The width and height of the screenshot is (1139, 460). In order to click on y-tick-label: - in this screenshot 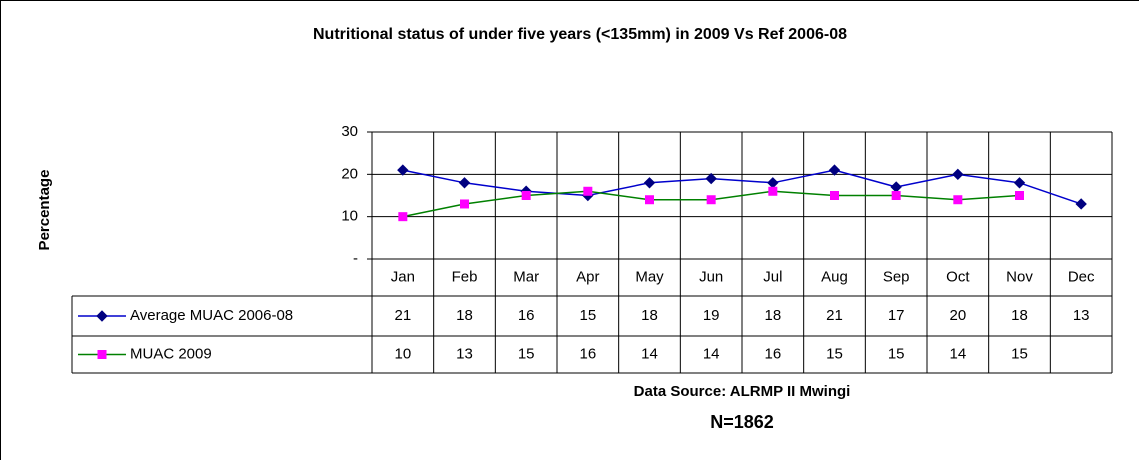, I will do `click(355, 258)`.